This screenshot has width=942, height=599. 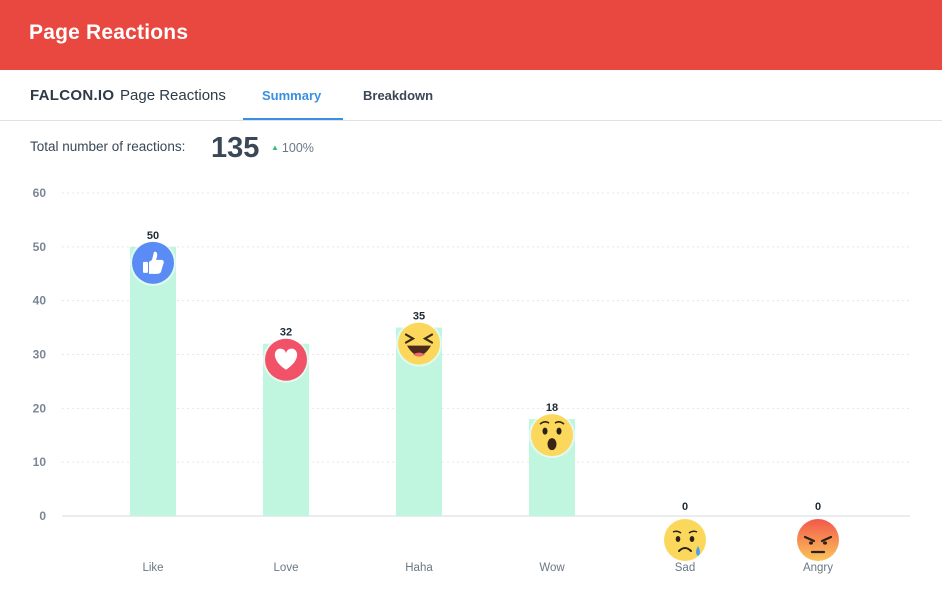 I want to click on up-arrow-icon: ▲, so click(x=275, y=147).